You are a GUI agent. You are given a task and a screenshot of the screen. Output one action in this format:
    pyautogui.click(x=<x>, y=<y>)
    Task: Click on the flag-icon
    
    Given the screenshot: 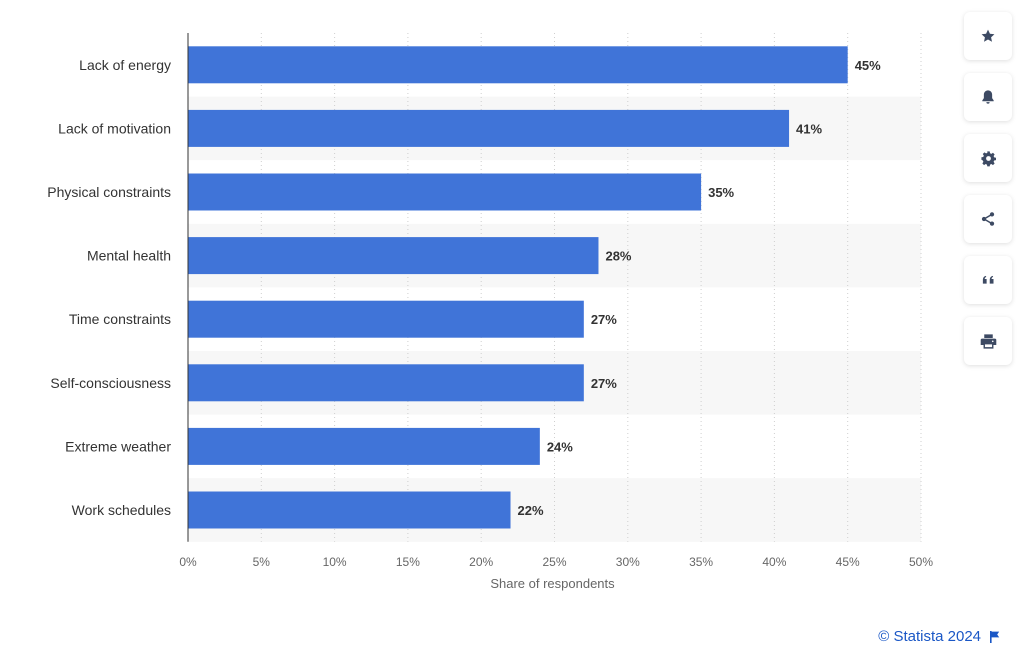 What is the action you would take?
    pyautogui.click(x=994, y=636)
    